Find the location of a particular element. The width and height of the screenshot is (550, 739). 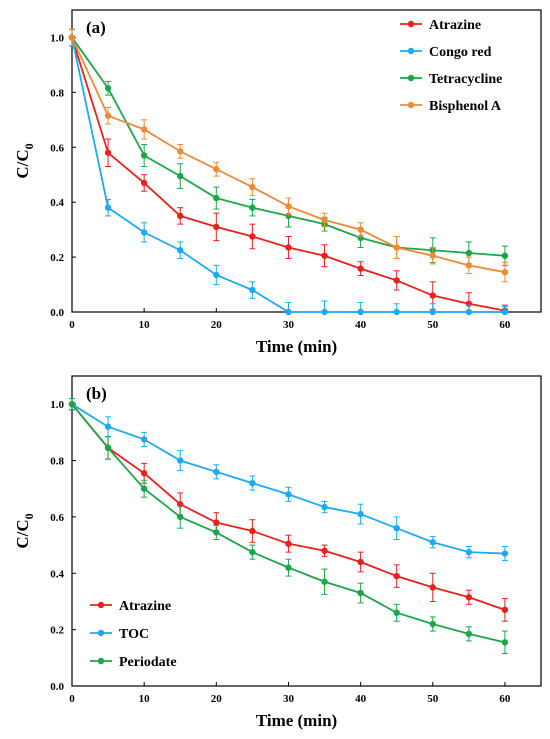

panel-label: (b) is located at coordinates (96, 393).